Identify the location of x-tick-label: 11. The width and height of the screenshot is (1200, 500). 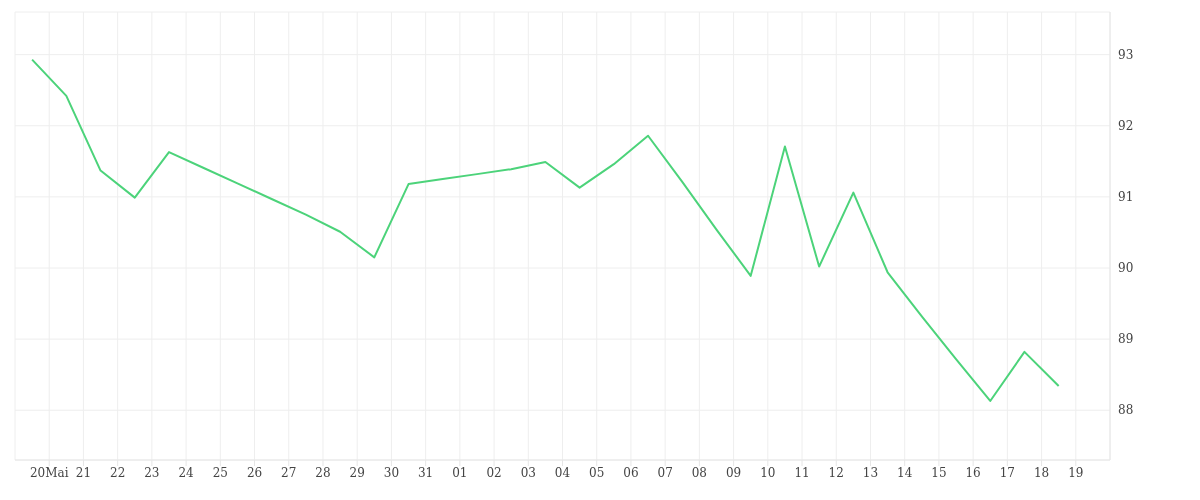
(802, 472).